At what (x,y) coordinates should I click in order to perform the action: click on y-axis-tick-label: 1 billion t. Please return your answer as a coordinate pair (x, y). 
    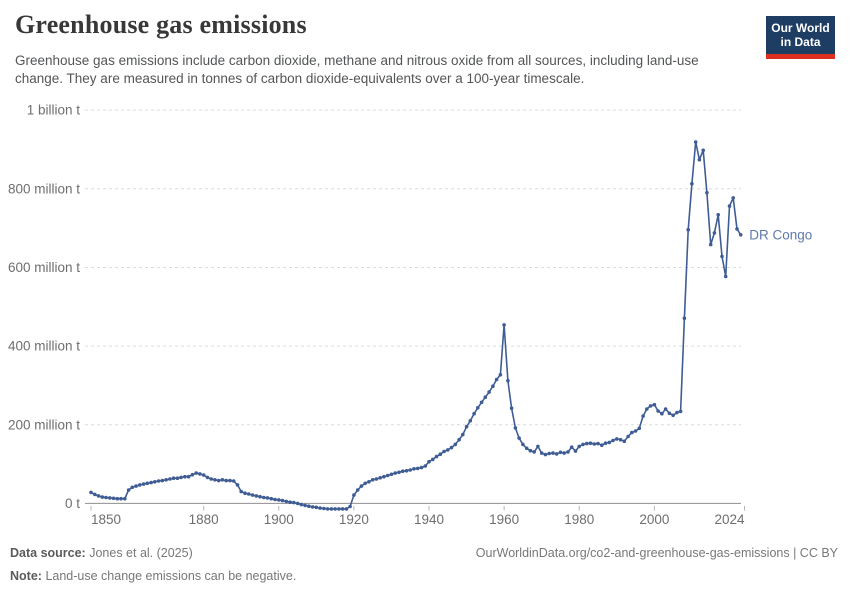
    Looking at the image, I should click on (54, 110).